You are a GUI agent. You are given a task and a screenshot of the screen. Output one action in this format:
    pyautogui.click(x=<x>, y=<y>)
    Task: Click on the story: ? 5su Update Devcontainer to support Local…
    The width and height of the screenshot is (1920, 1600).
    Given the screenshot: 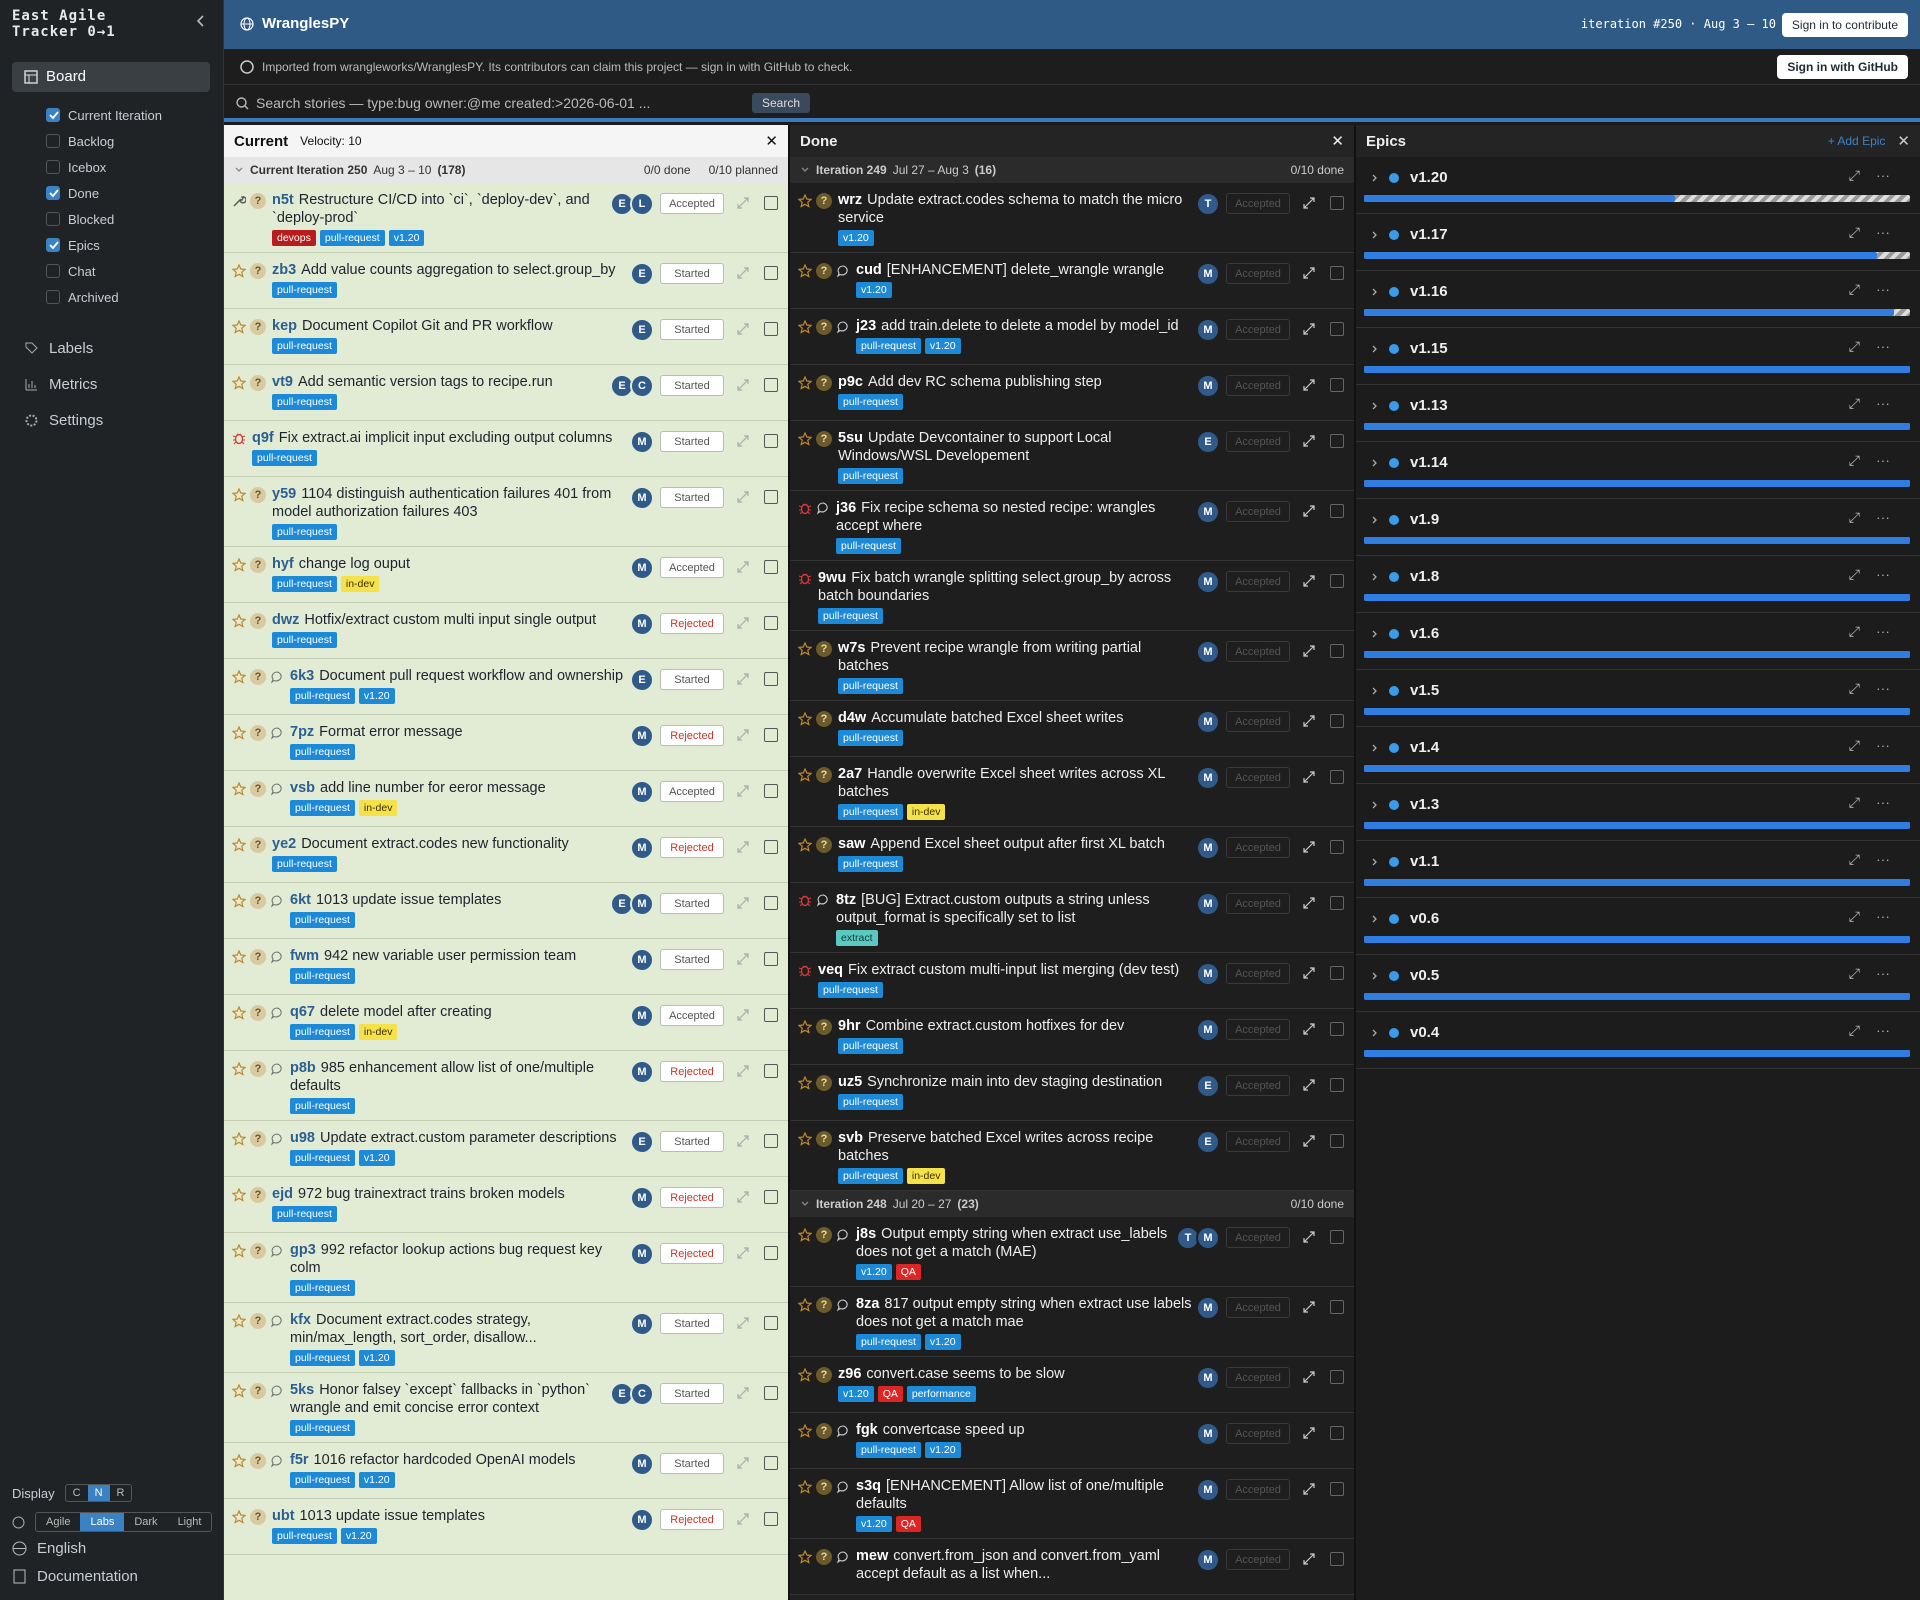 What is the action you would take?
    pyautogui.click(x=1072, y=456)
    